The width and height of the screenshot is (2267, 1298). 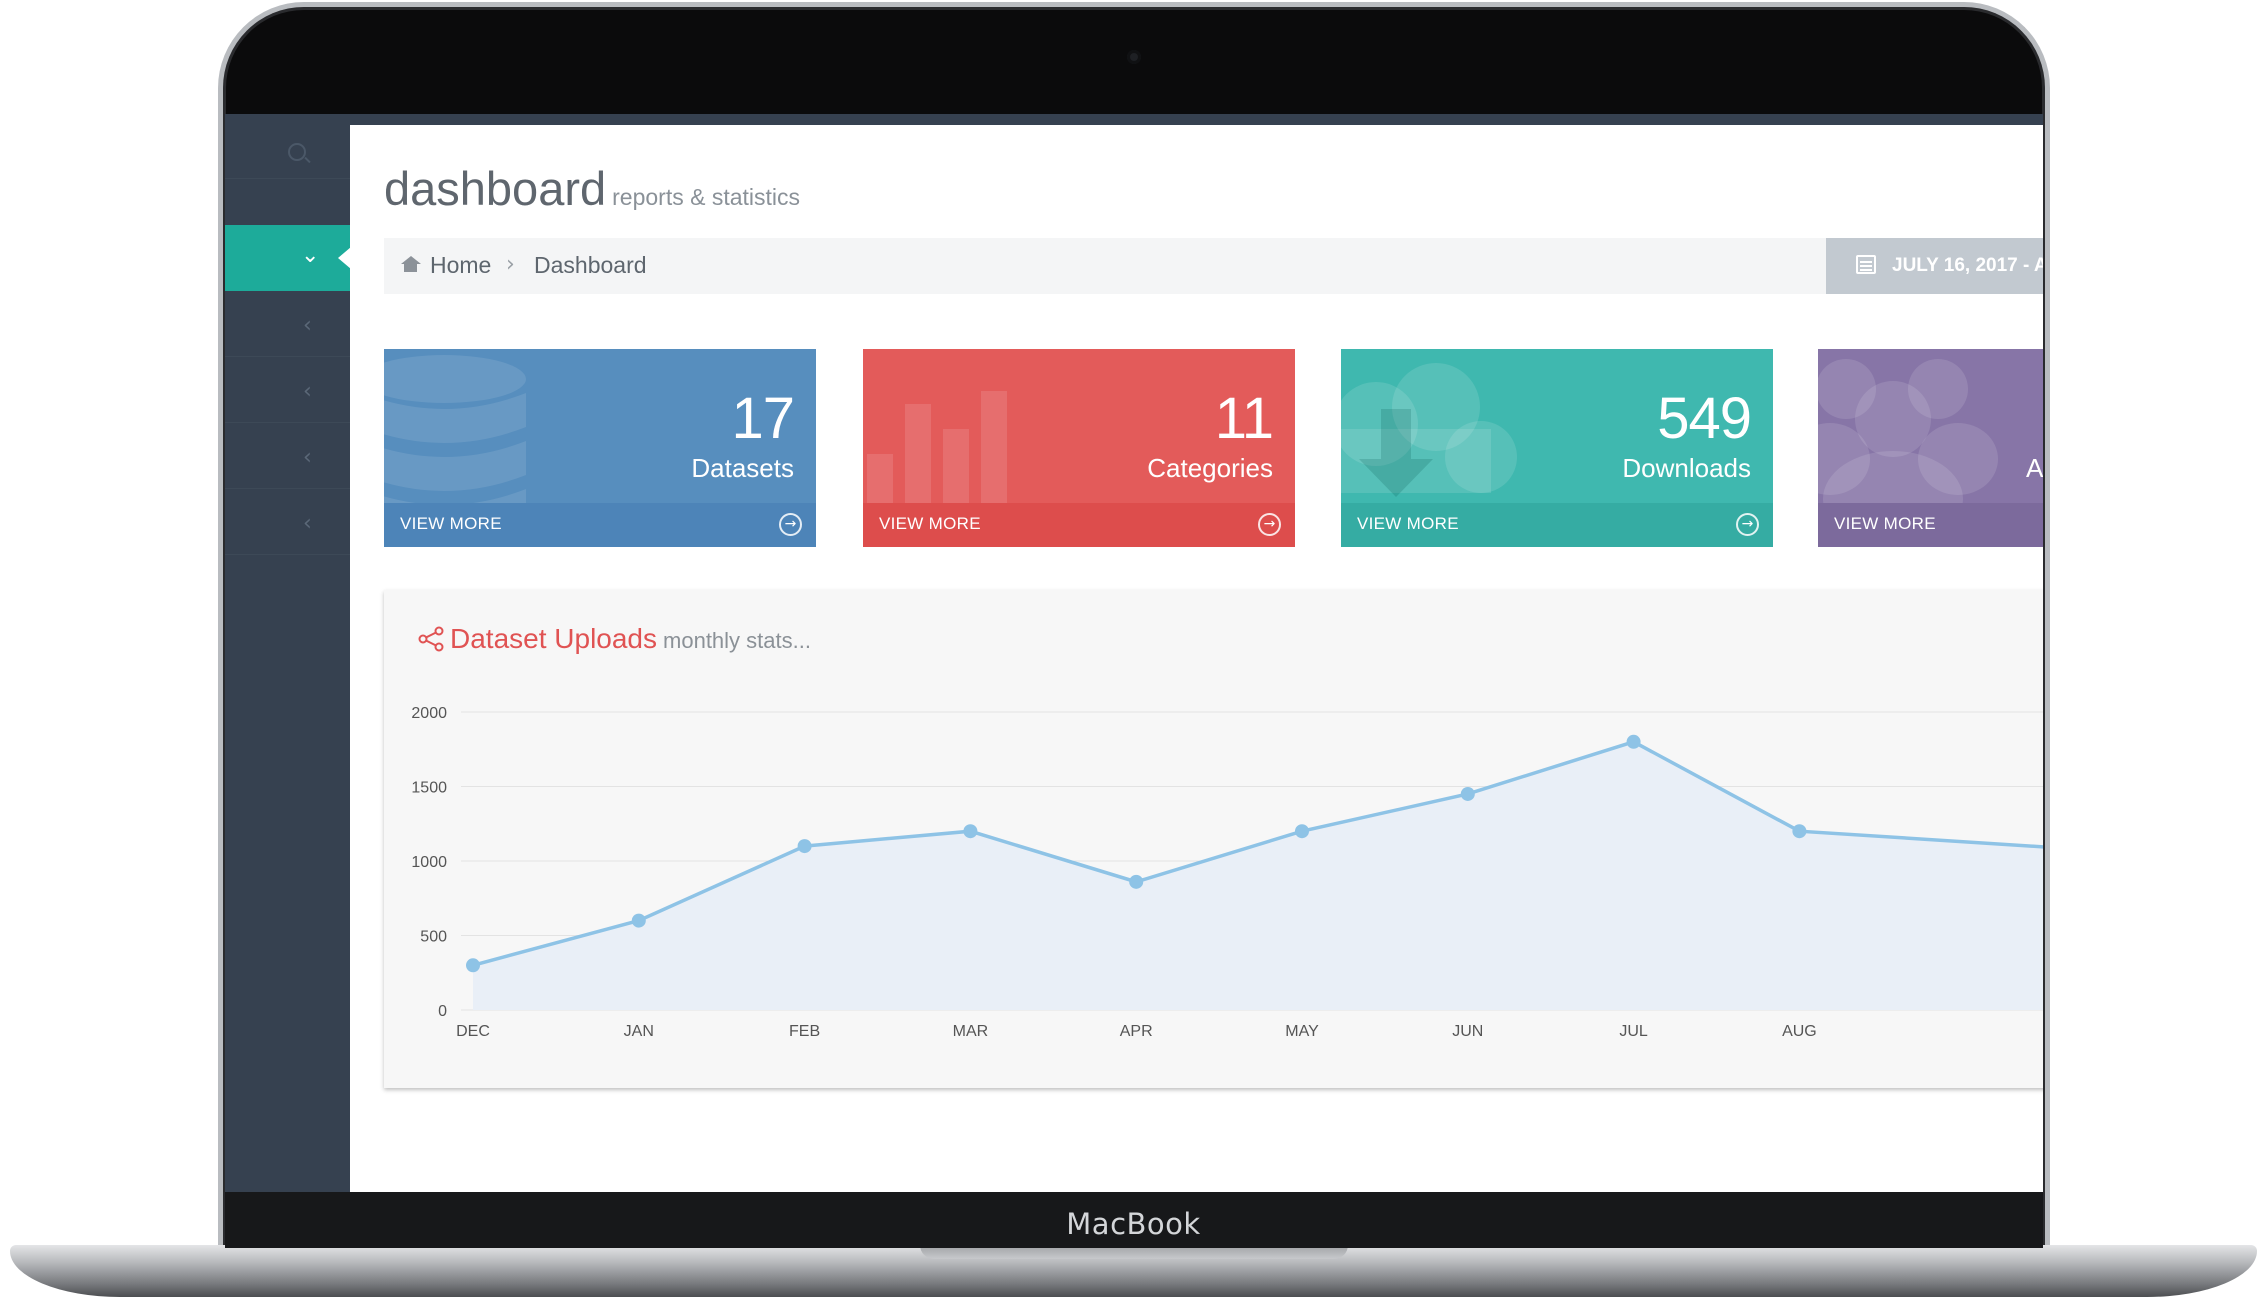 I want to click on y-tick-label: 500, so click(x=433, y=937).